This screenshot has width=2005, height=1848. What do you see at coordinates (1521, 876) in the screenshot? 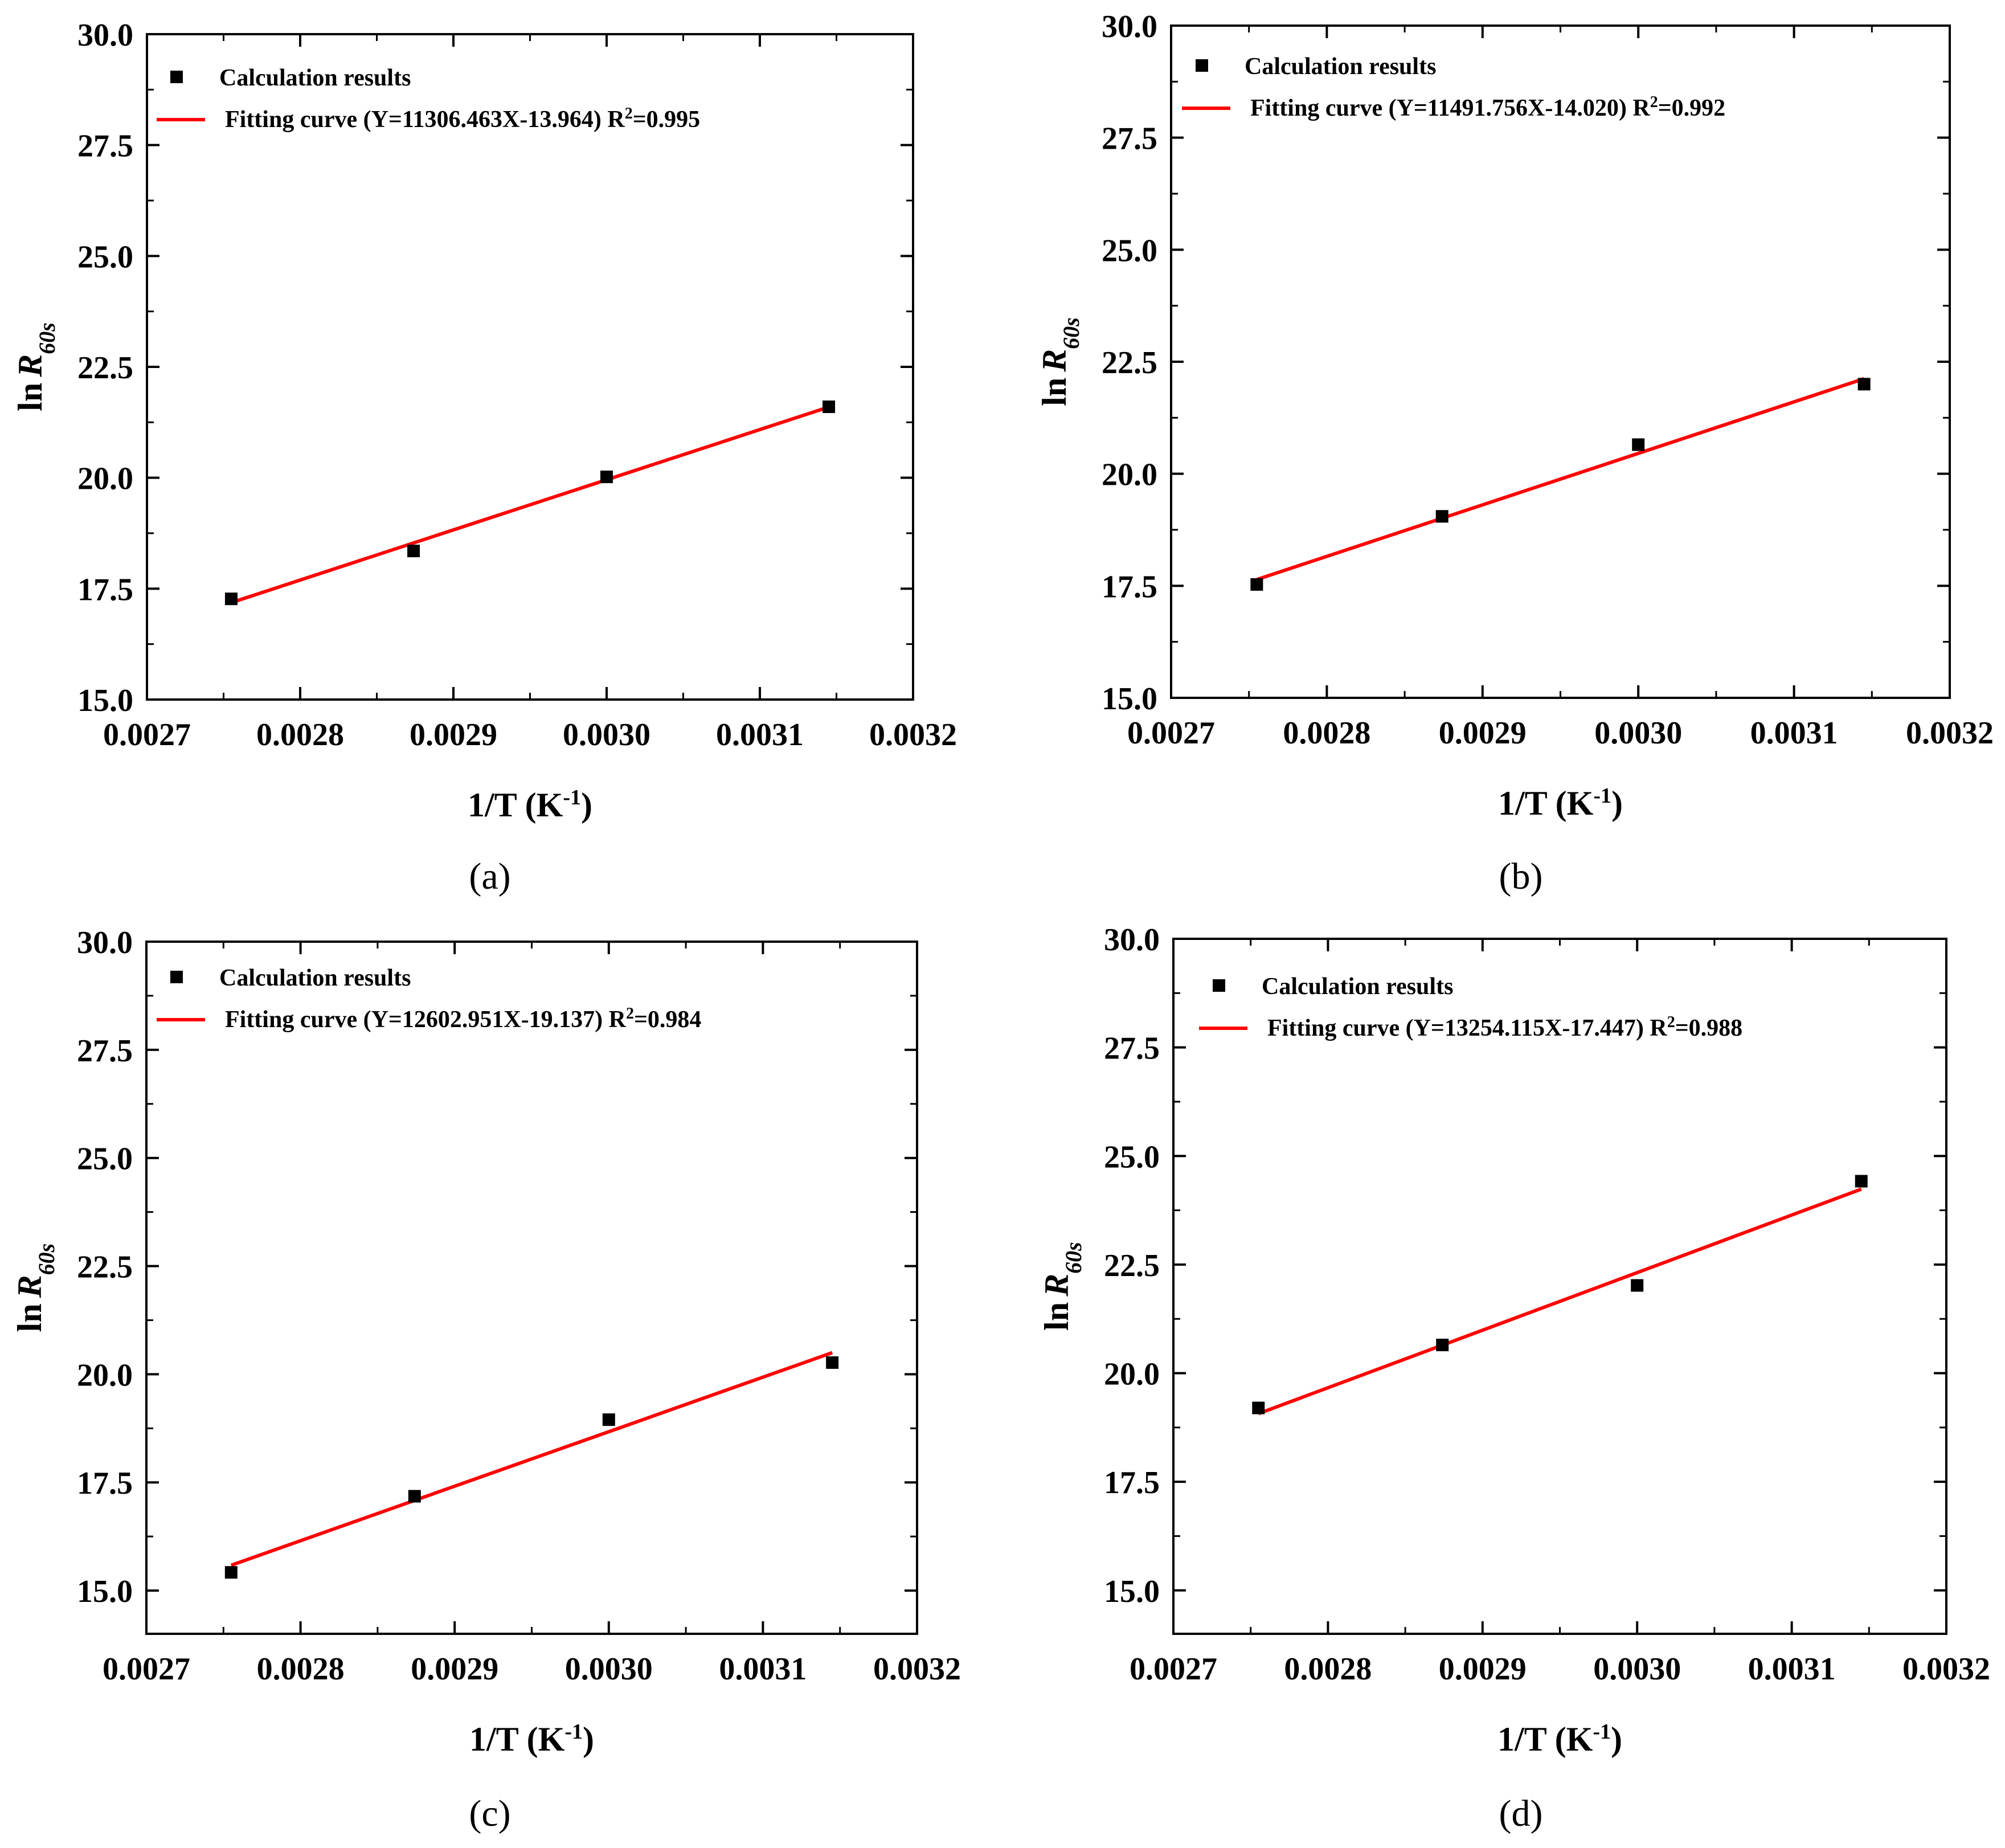
I see `panel-label: (b)` at bounding box center [1521, 876].